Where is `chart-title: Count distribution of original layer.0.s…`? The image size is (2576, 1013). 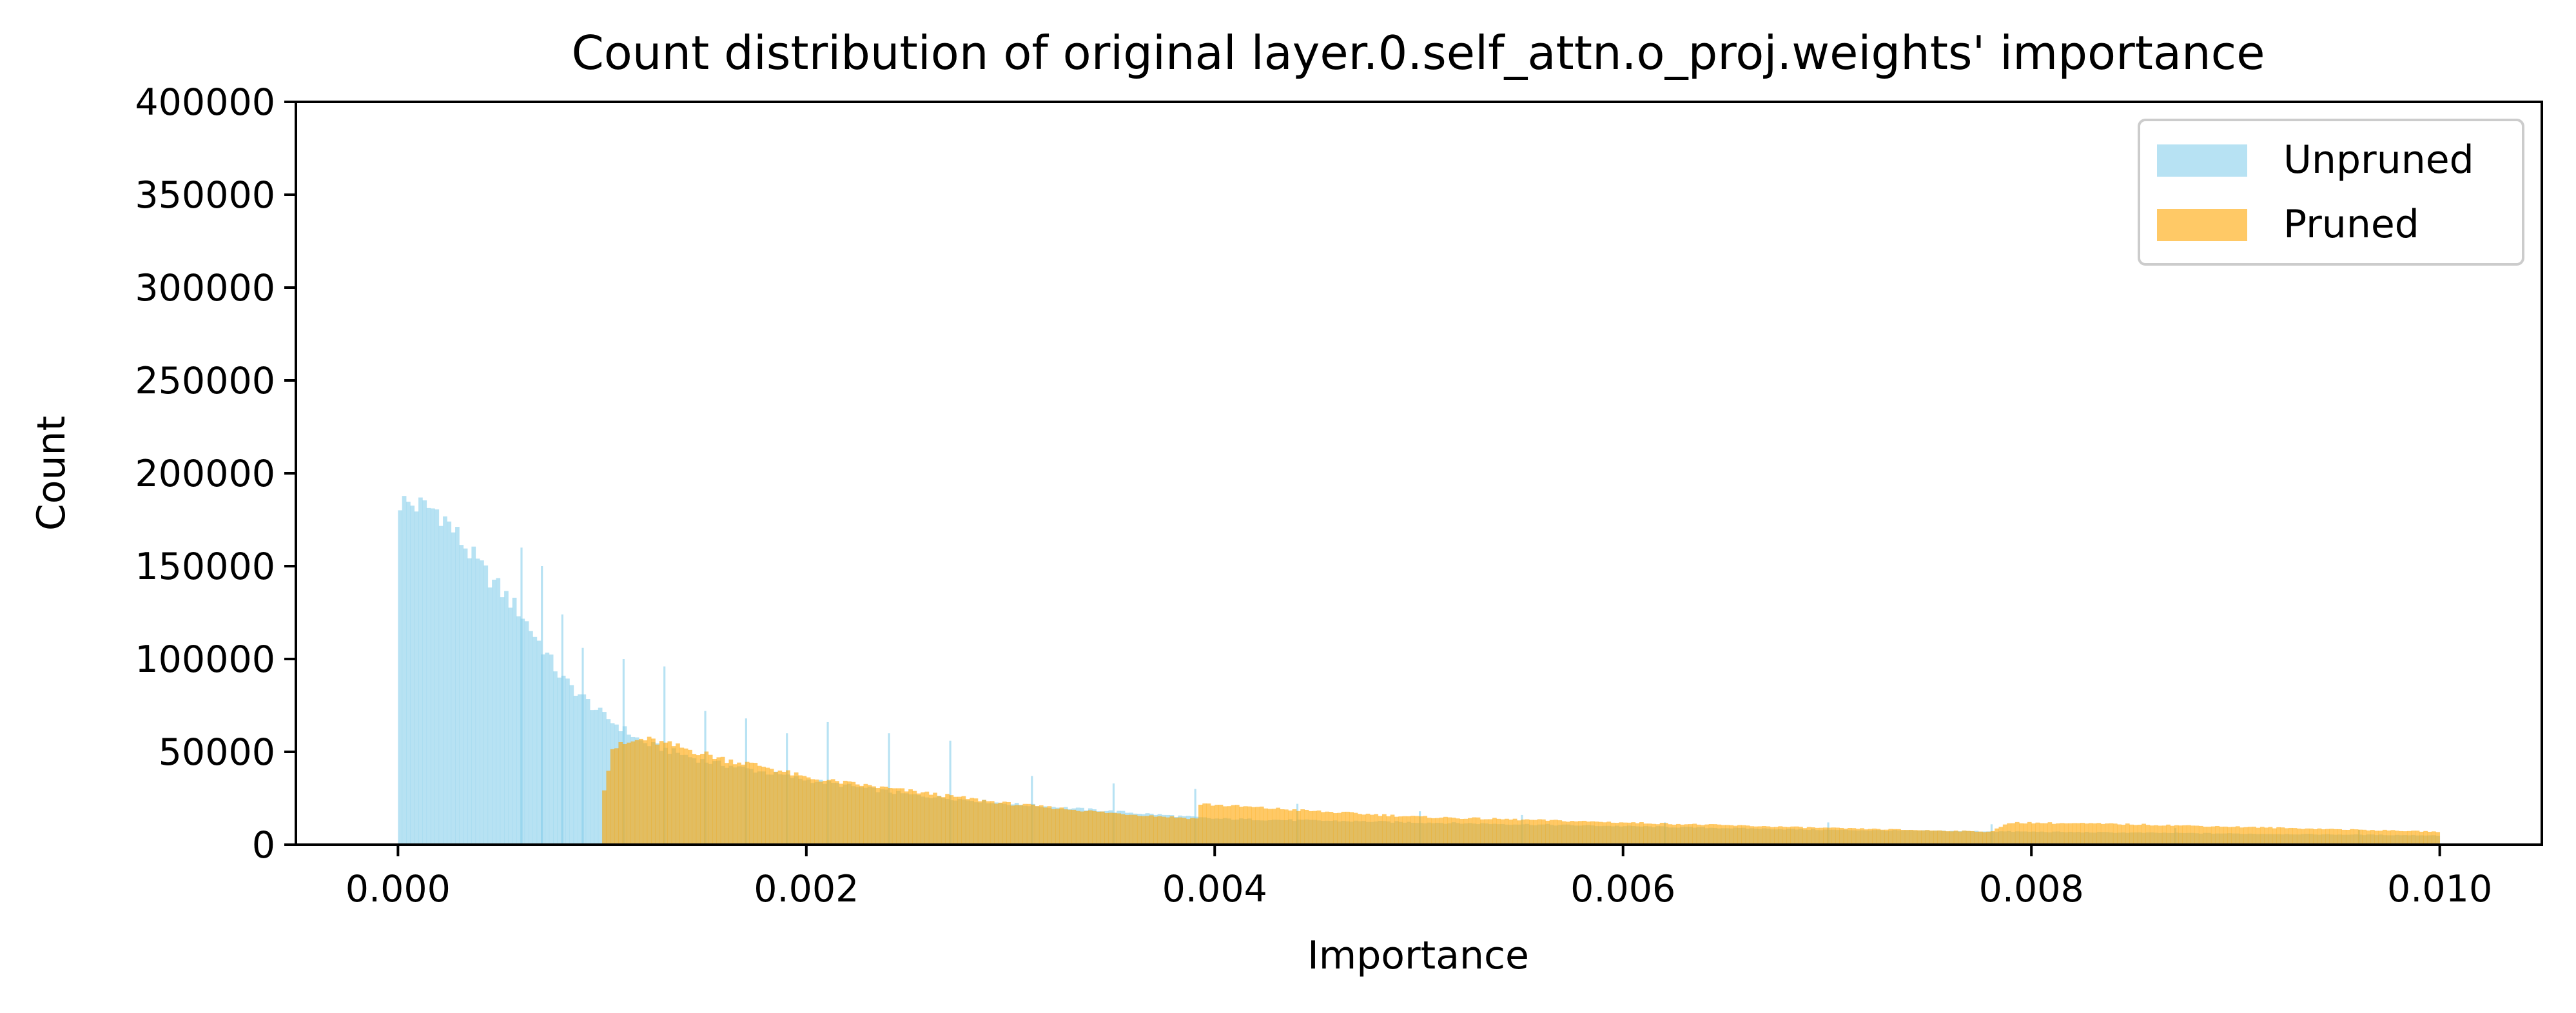 chart-title: Count distribution of original layer.0.s… is located at coordinates (1418, 53).